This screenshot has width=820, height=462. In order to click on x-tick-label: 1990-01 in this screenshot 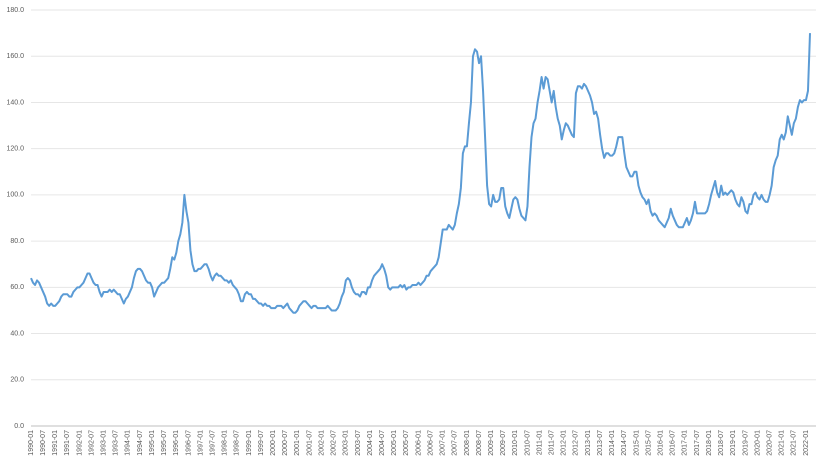, I will do `click(31, 443)`.